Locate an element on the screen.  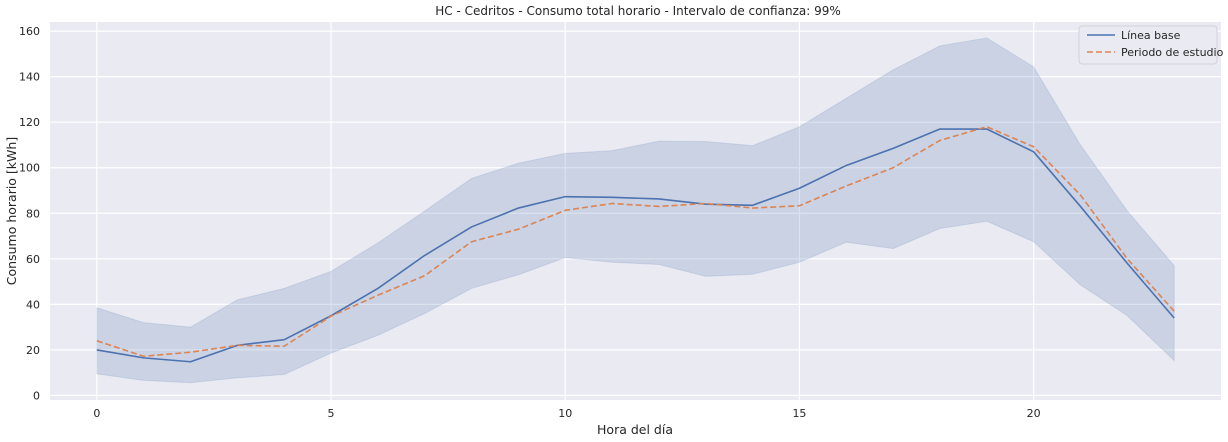
legend: Línea base Periodo de estudio is located at coordinates (1151, 45).